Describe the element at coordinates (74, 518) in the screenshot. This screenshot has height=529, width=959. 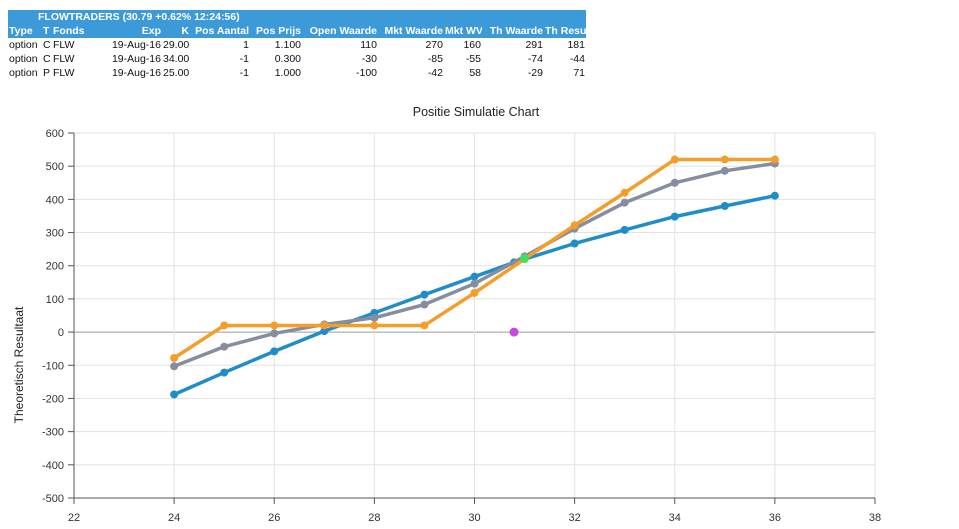
I see `x-tick-label: 22` at that location.